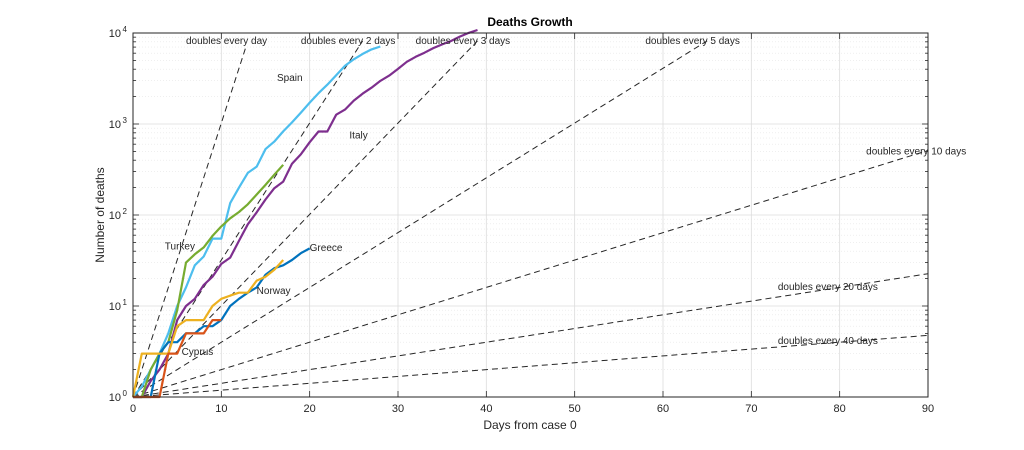  I want to click on x-tick-label: 10, so click(221, 409).